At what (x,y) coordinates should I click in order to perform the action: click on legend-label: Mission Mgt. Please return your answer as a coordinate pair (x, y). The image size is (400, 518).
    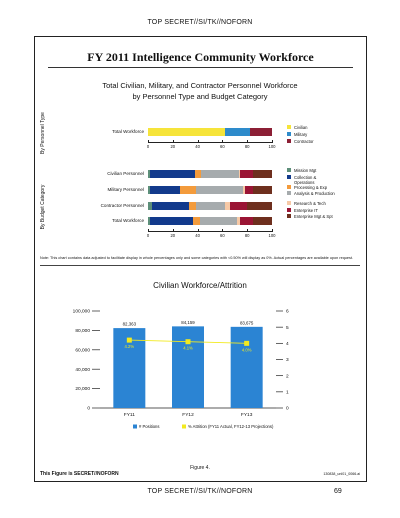
    Looking at the image, I should click on (305, 170).